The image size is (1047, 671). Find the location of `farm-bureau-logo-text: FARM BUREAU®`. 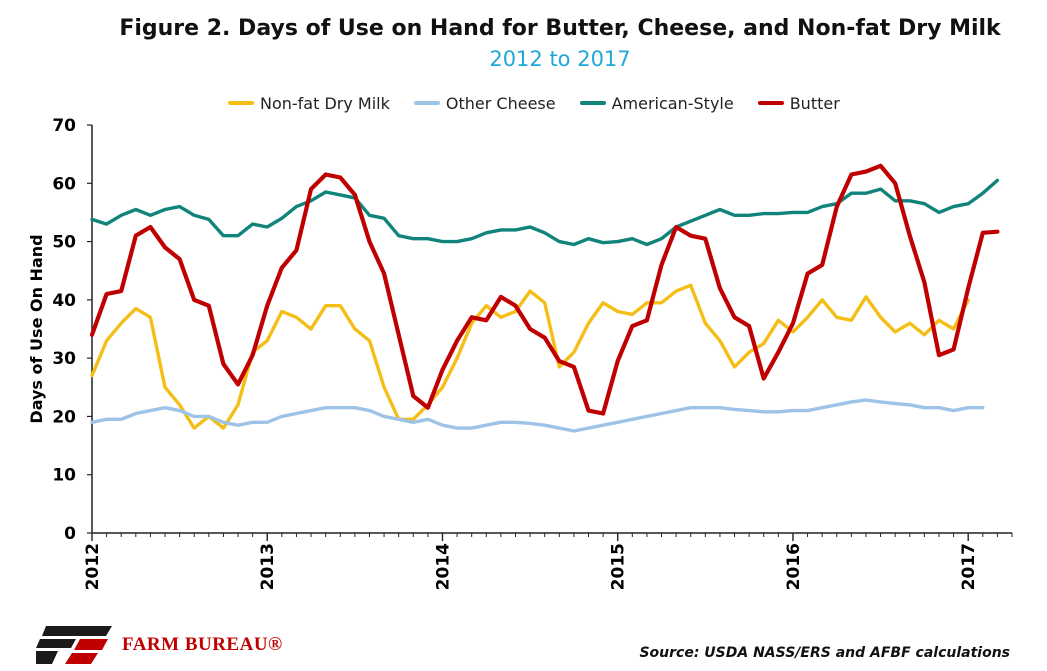

farm-bureau-logo-text: FARM BUREAU® is located at coordinates (202, 644).